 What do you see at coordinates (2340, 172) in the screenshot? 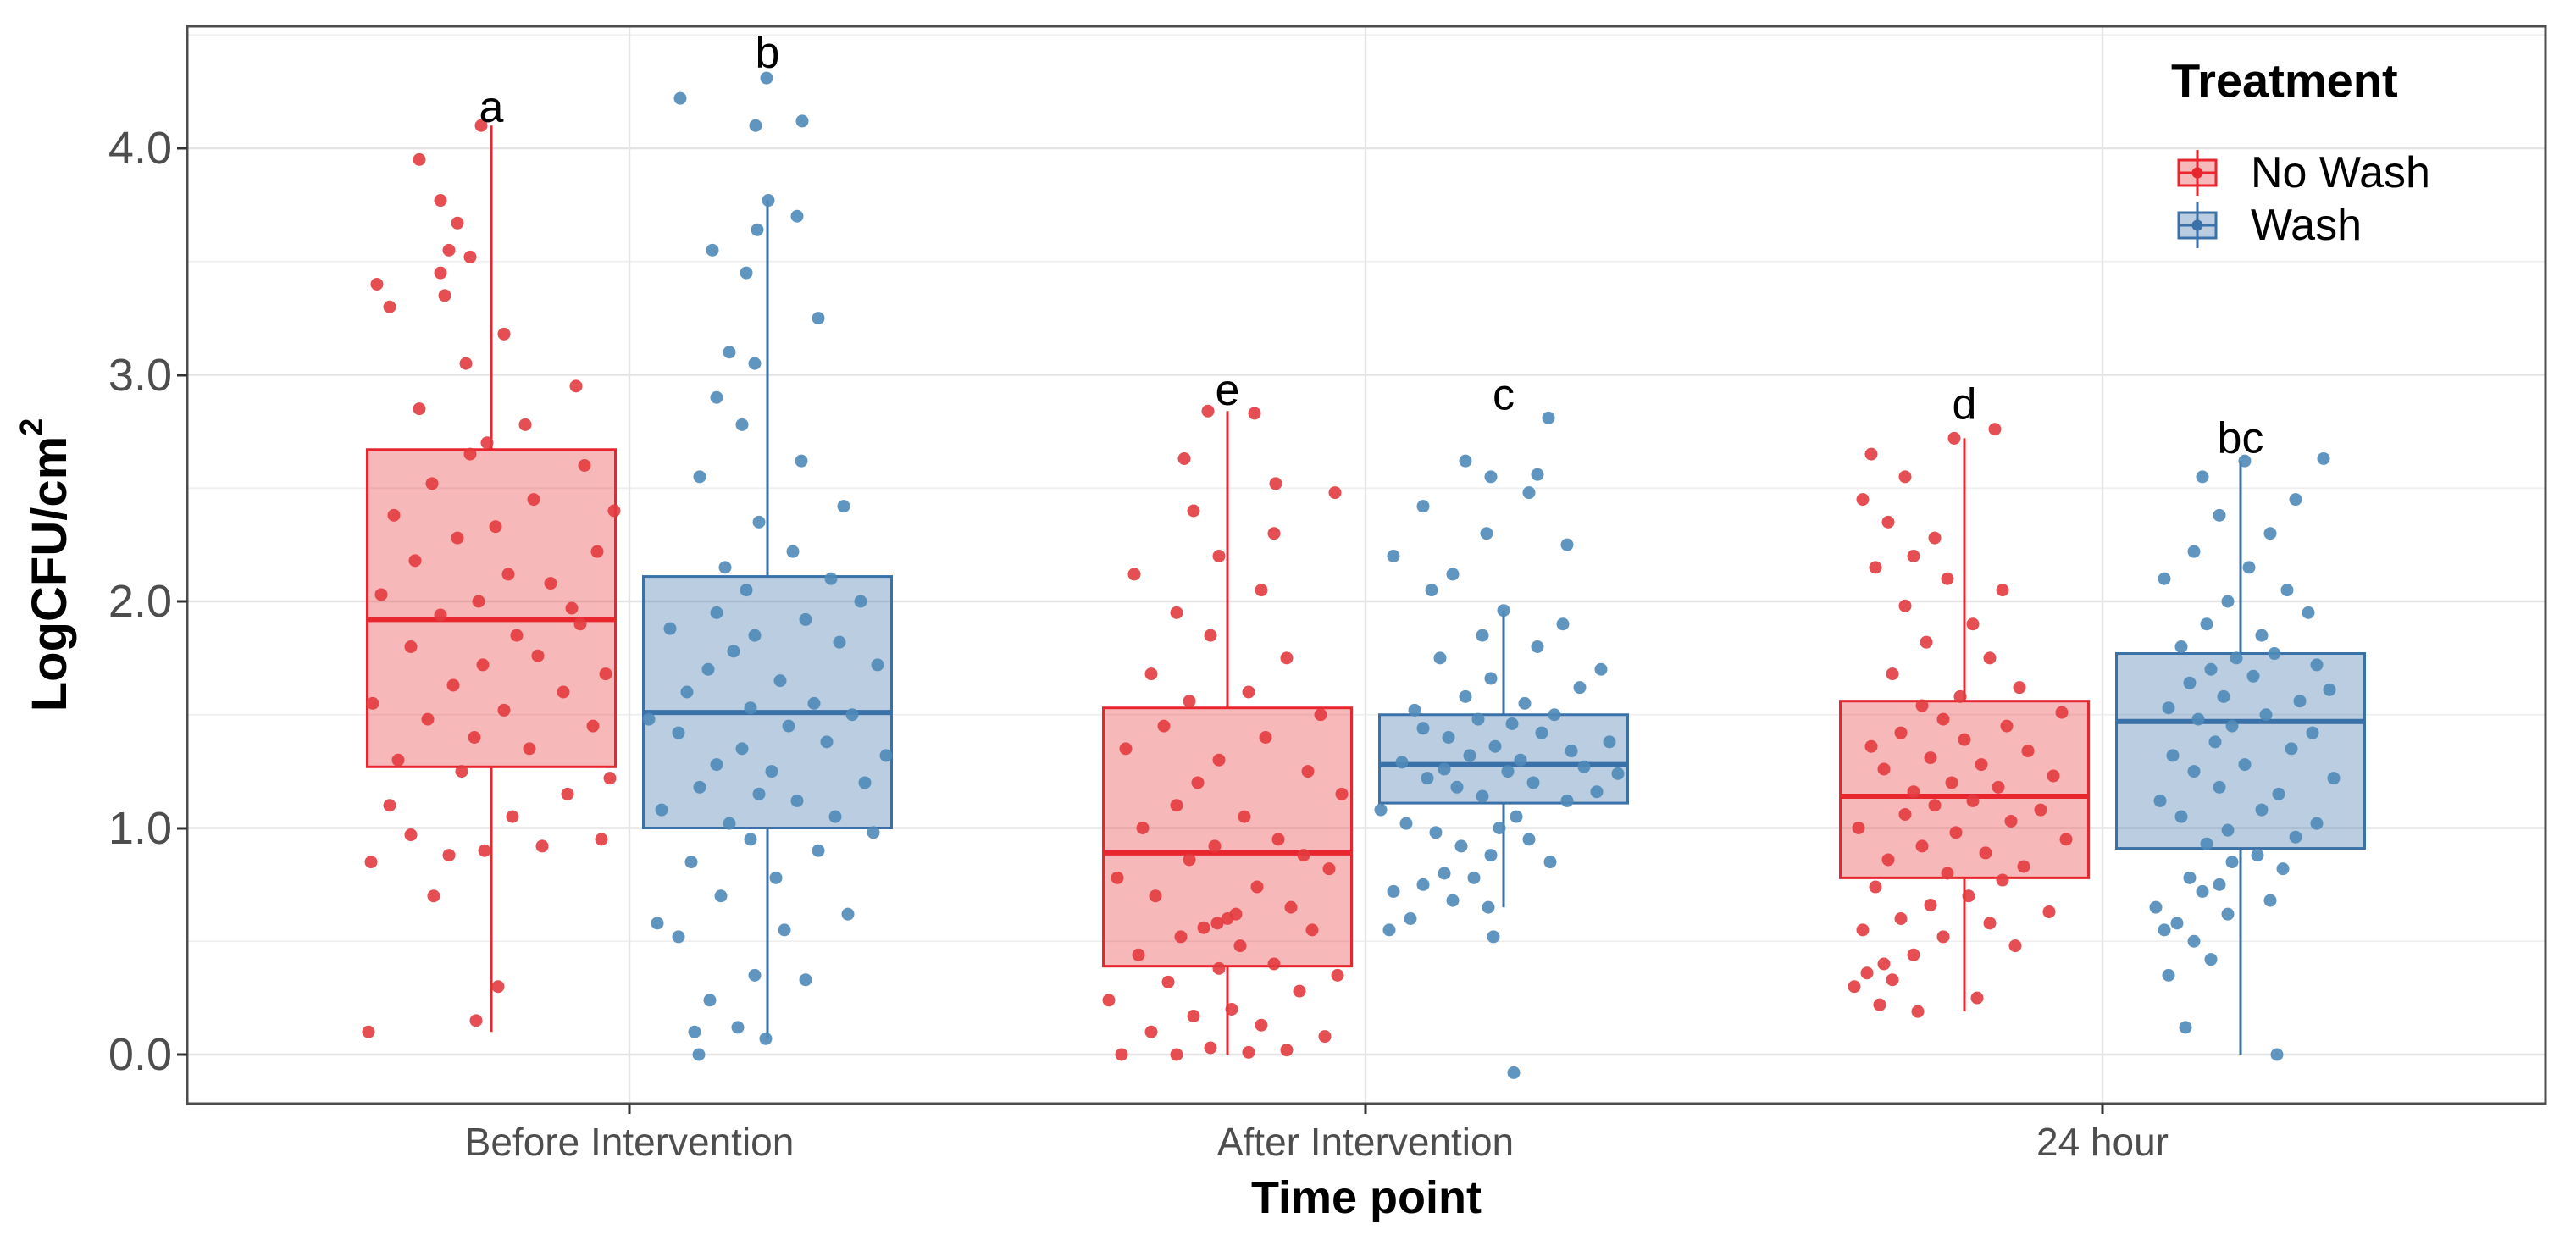
I see `legend-label-no-wash: No Wash` at bounding box center [2340, 172].